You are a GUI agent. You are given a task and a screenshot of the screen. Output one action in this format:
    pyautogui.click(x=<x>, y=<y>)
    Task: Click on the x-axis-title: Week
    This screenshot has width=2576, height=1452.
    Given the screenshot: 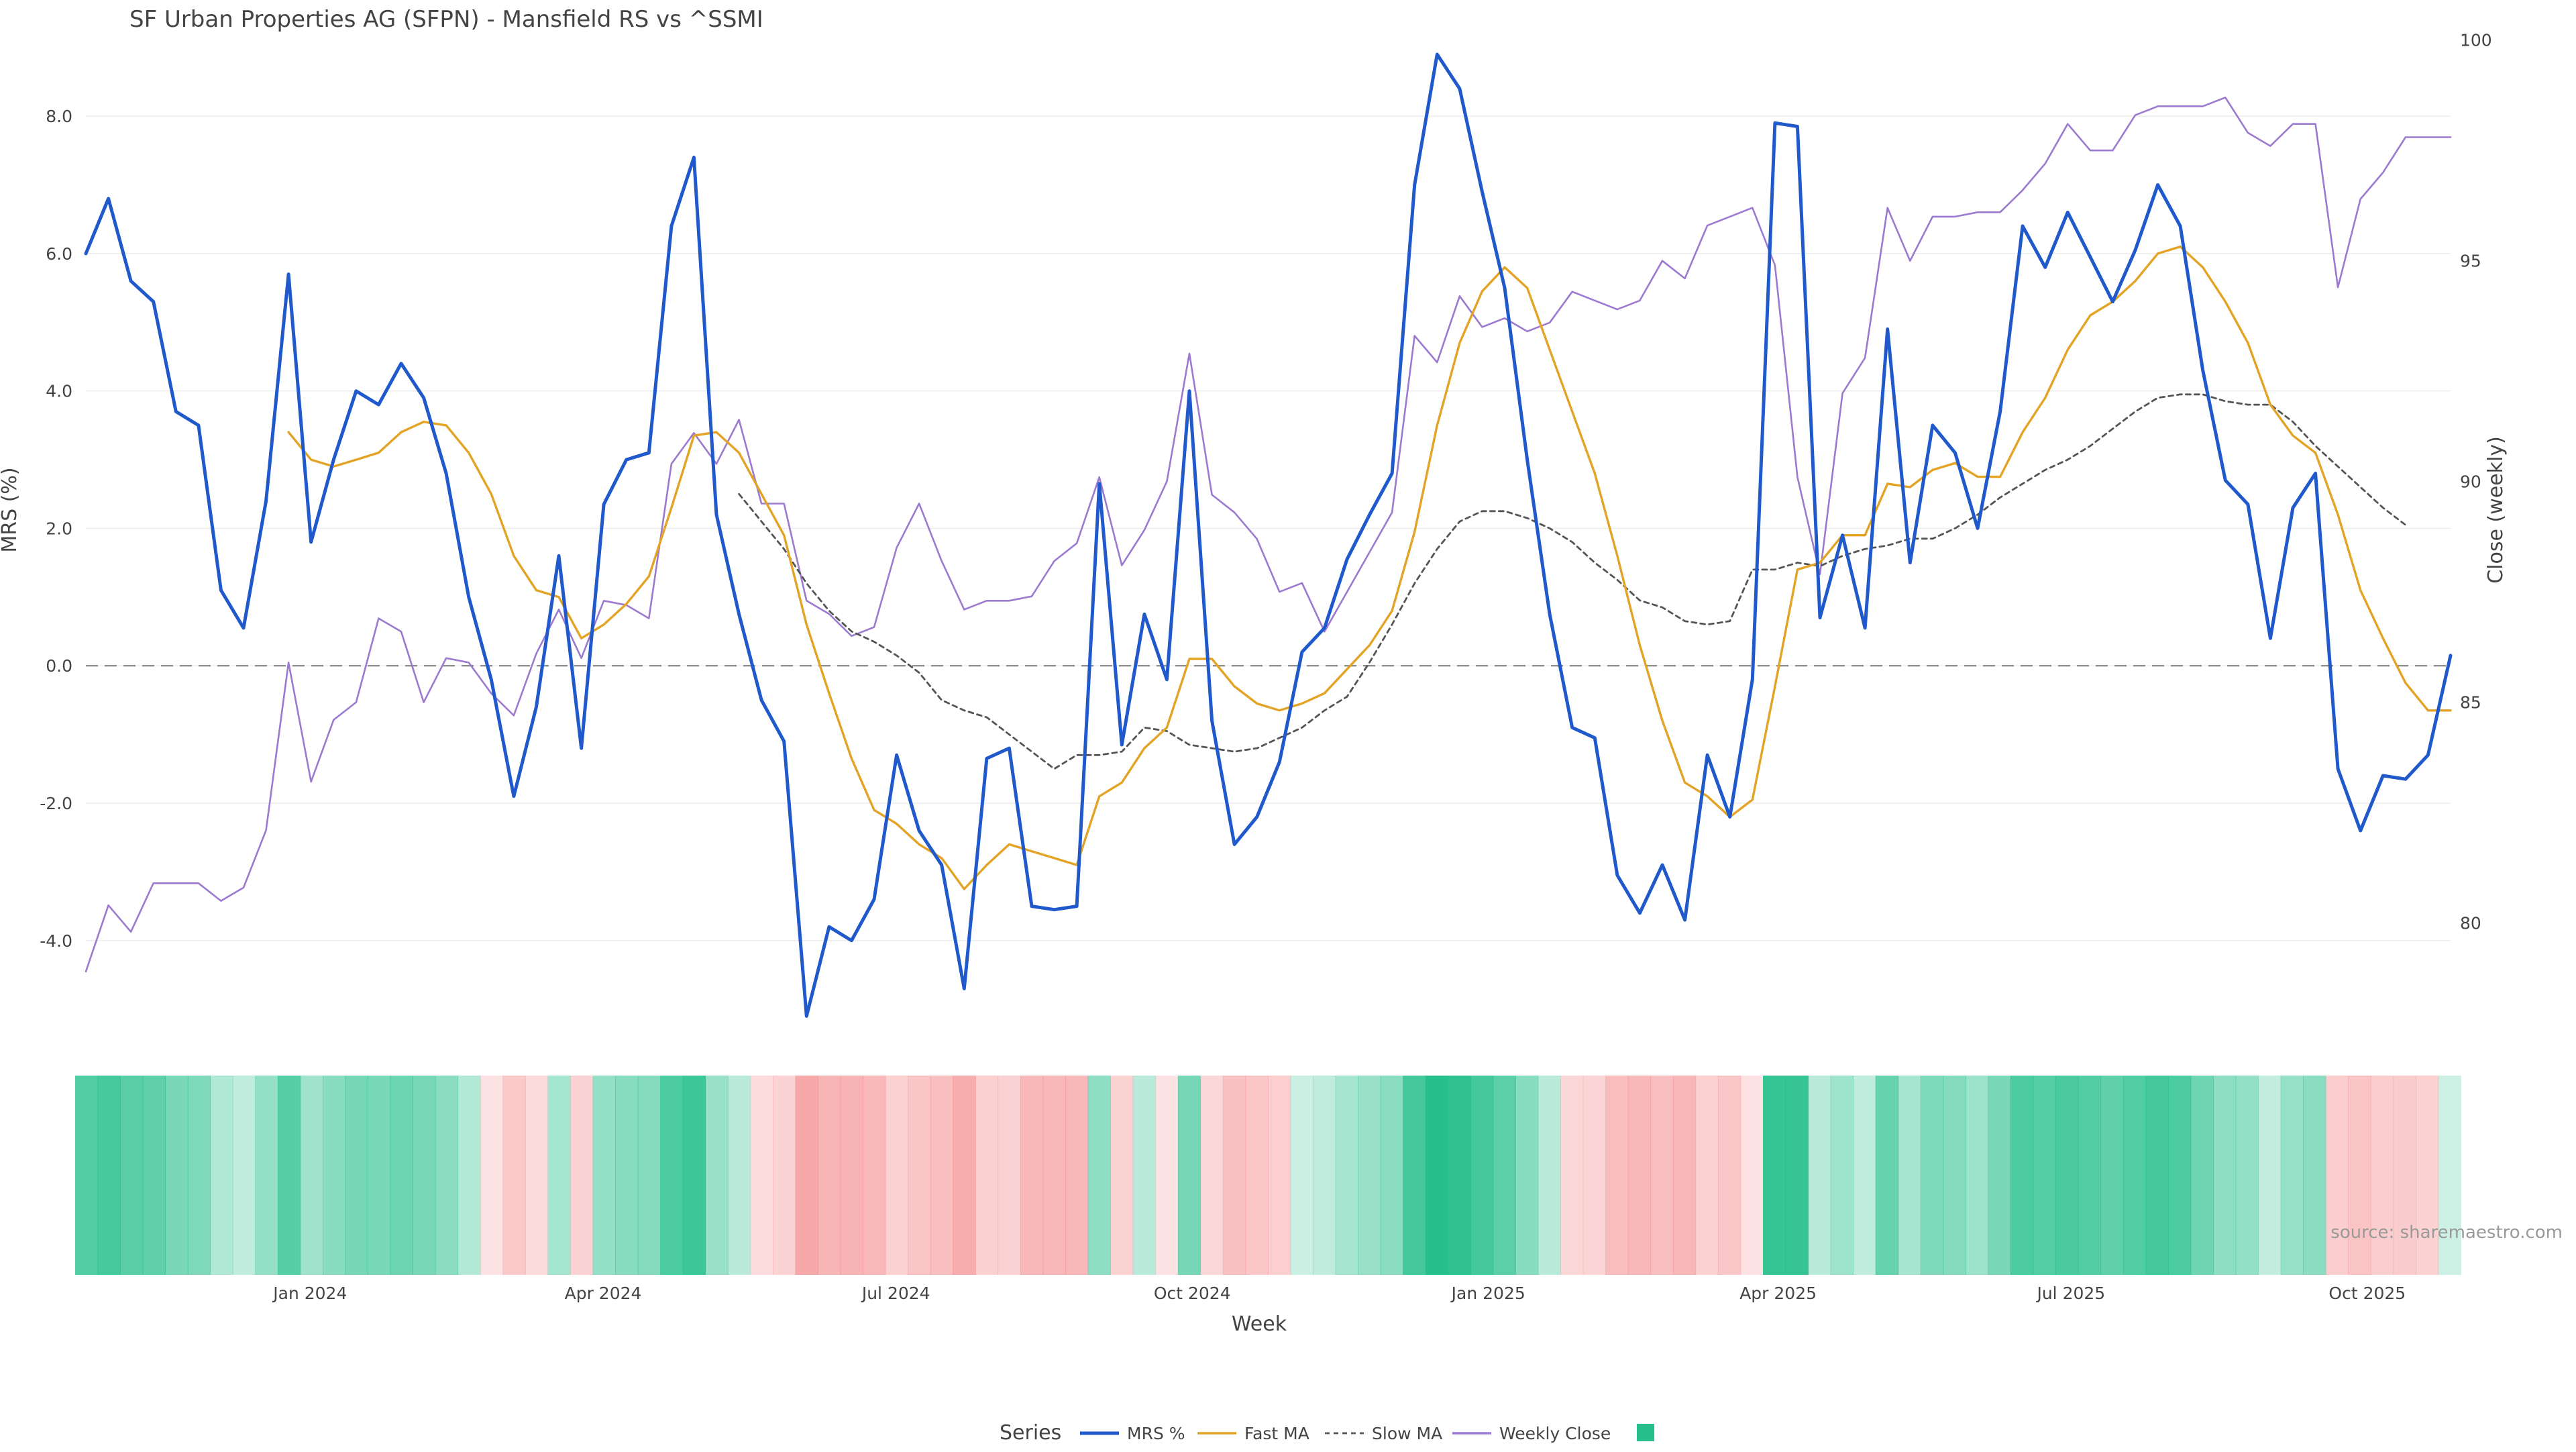 What is the action you would take?
    pyautogui.click(x=1259, y=1324)
    